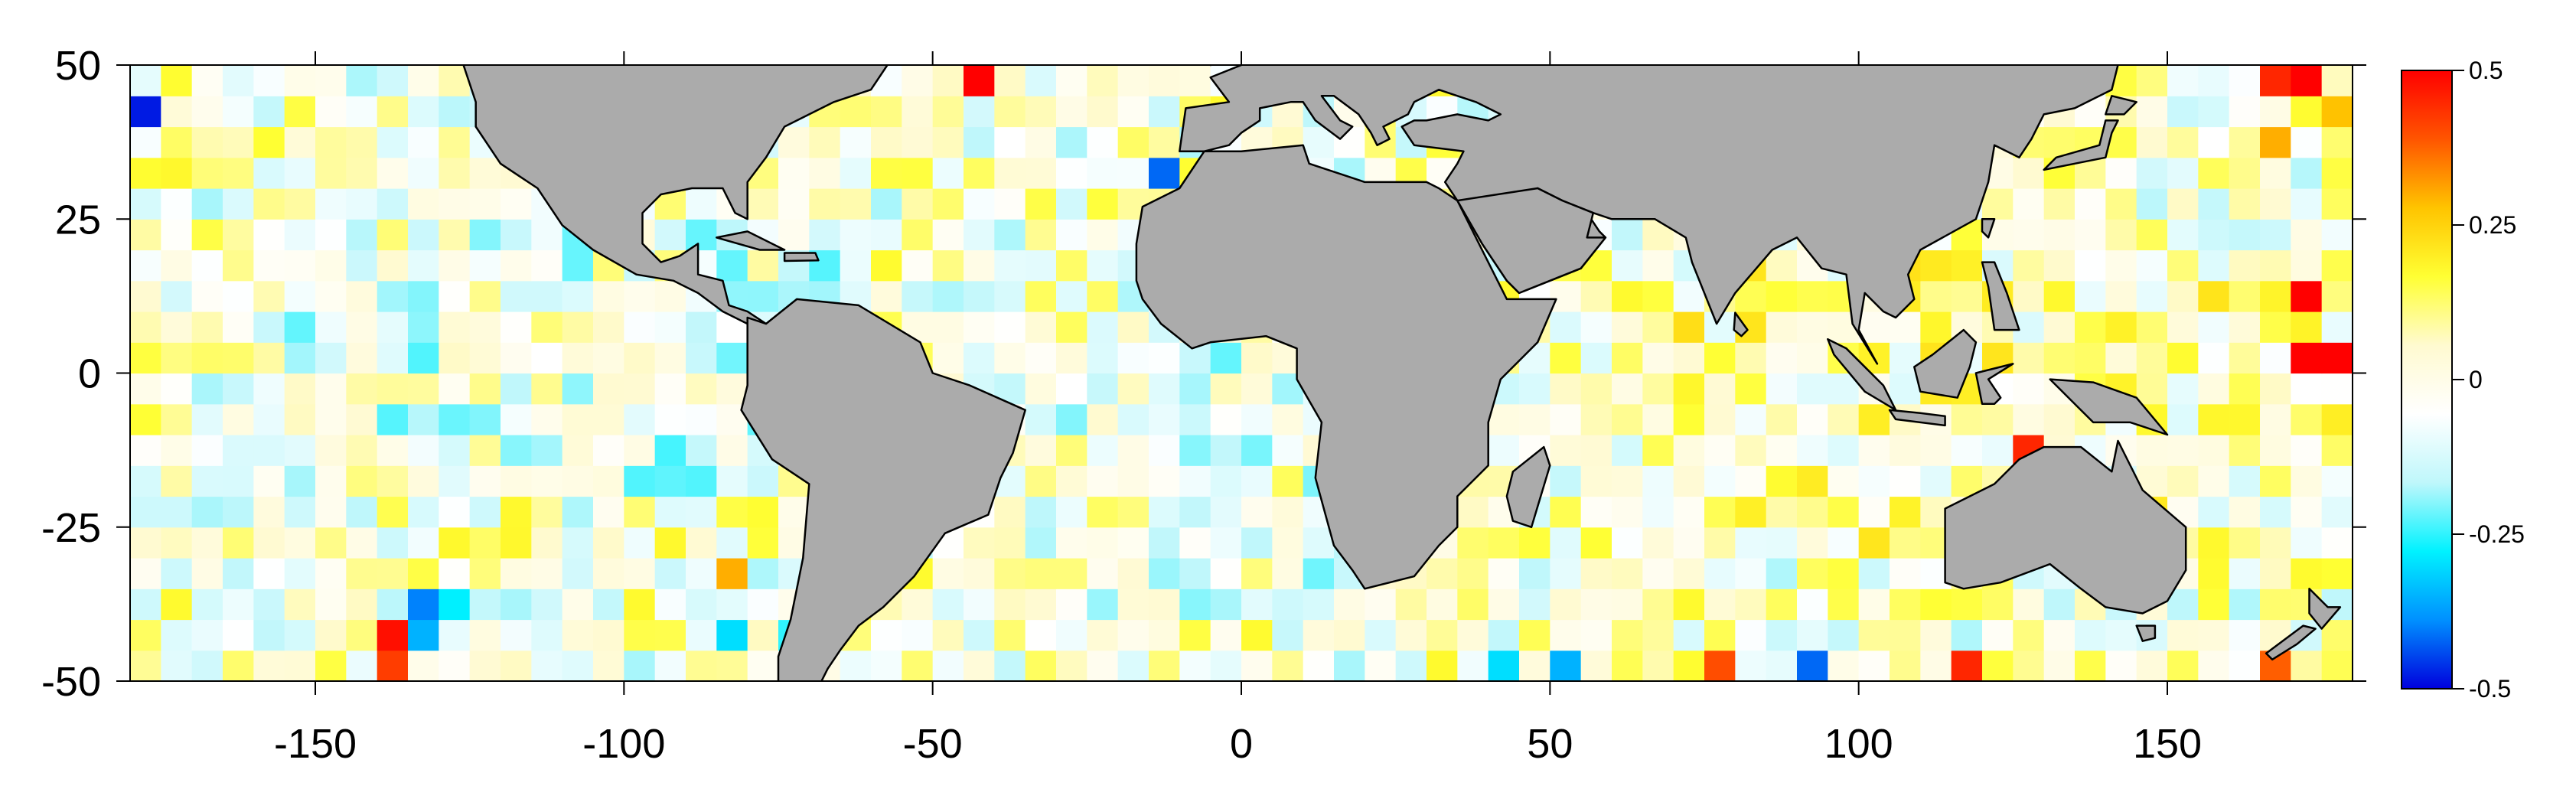 The image size is (2576, 789). What do you see at coordinates (1528, 487) in the screenshot?
I see `land-madagascar` at bounding box center [1528, 487].